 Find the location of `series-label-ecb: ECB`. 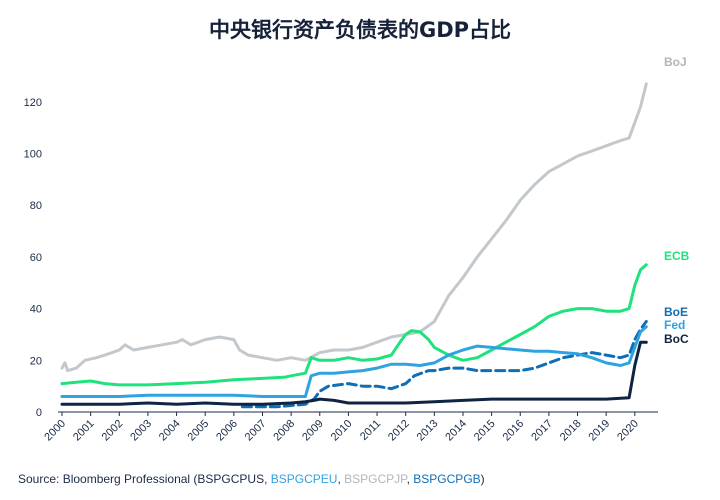

series-label-ecb: ECB is located at coordinates (677, 256).